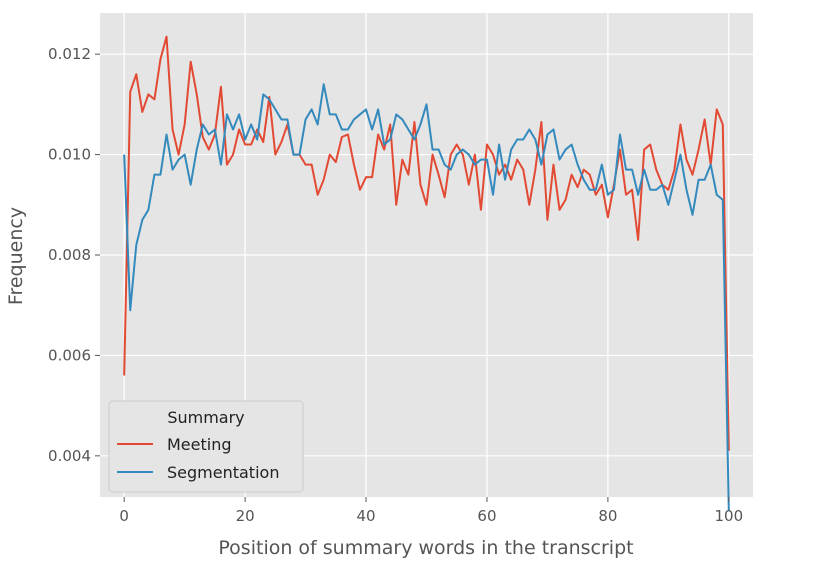 Image resolution: width=830 pixels, height=566 pixels. I want to click on x-tick-label: 60, so click(486, 516).